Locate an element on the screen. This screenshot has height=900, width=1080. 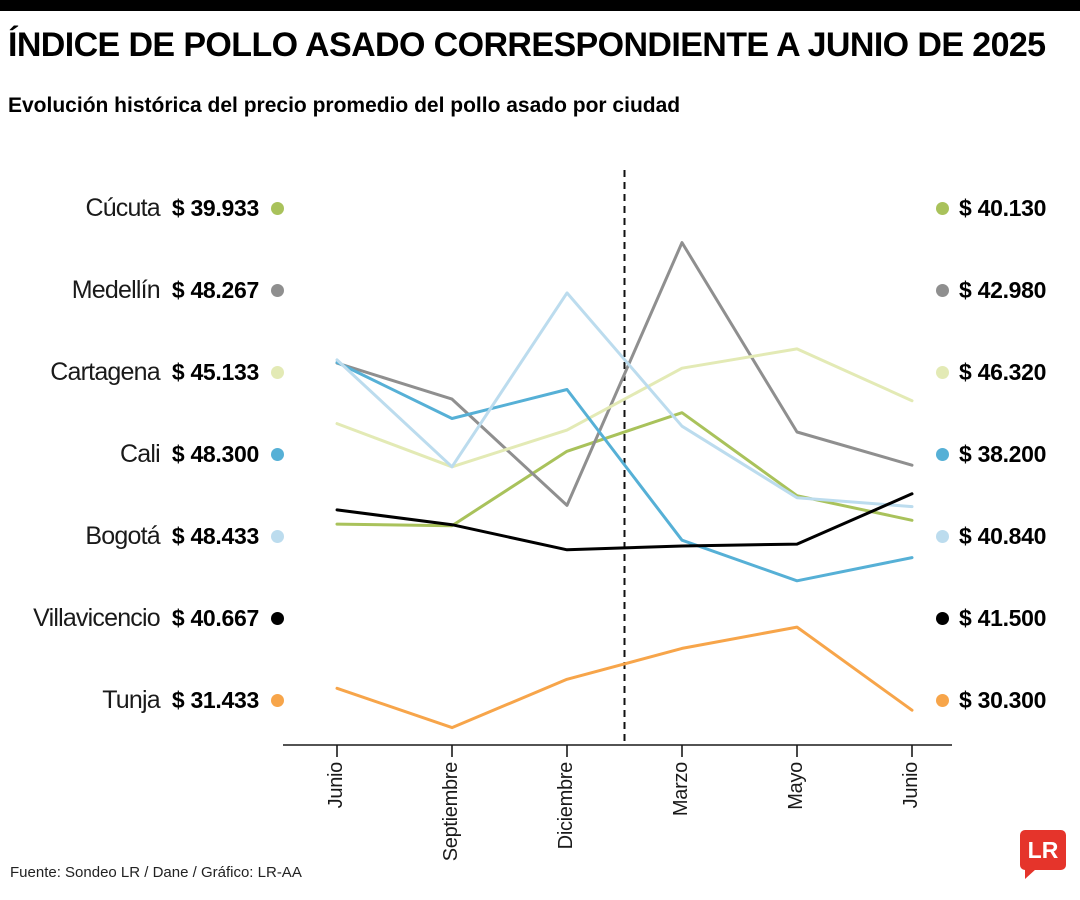
end-price-label: $ 30.300 is located at coordinates (1003, 699).